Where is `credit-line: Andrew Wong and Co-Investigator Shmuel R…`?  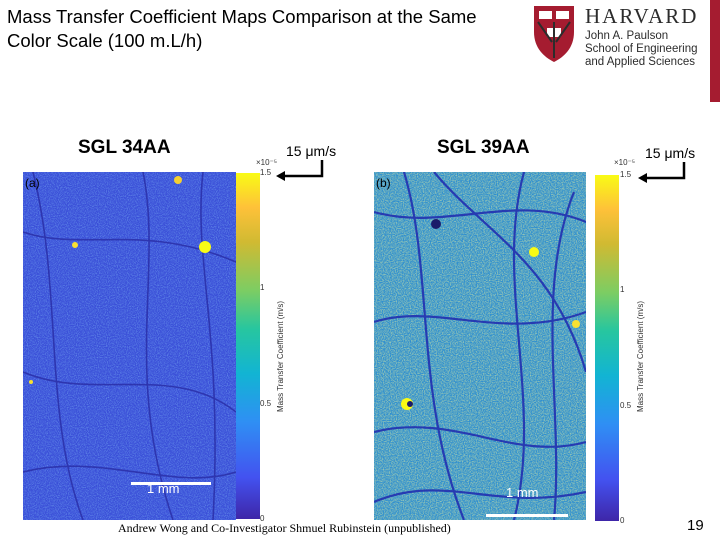 credit-line: Andrew Wong and Co-Investigator Shmuel R… is located at coordinates (284, 528).